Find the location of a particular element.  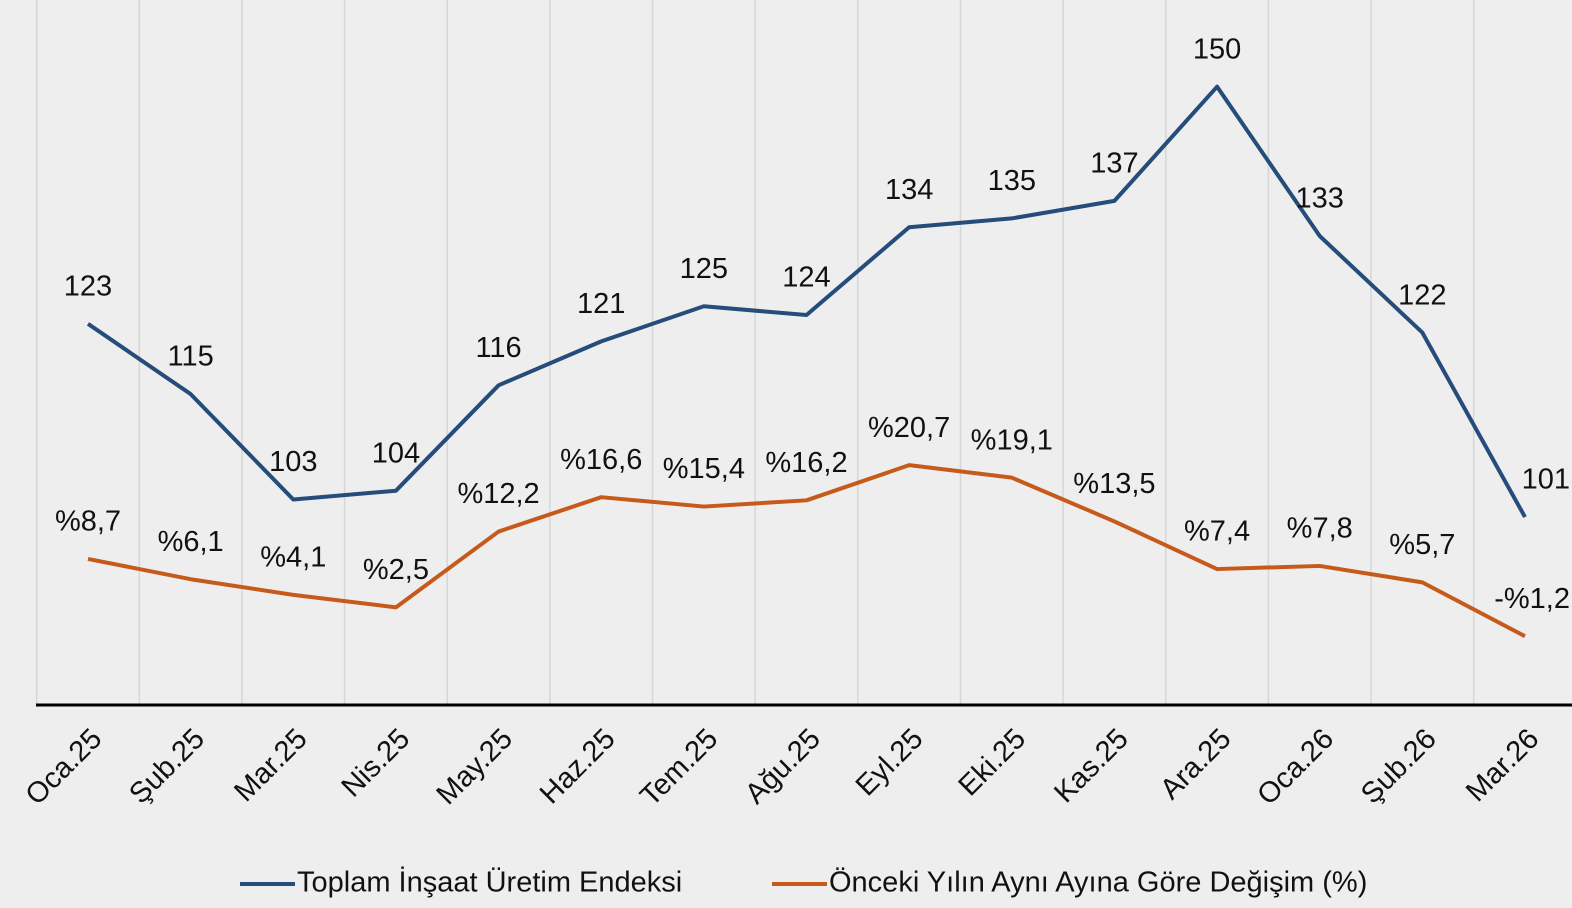

data-label: -%1,2 is located at coordinates (1532, 599).